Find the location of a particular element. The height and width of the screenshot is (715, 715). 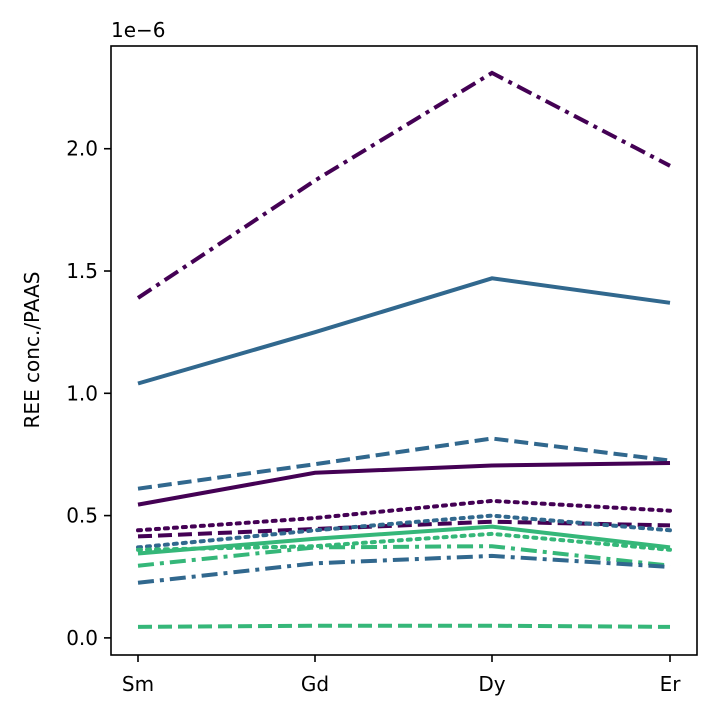

y-tick-label: 0.0 is located at coordinates (82, 638).